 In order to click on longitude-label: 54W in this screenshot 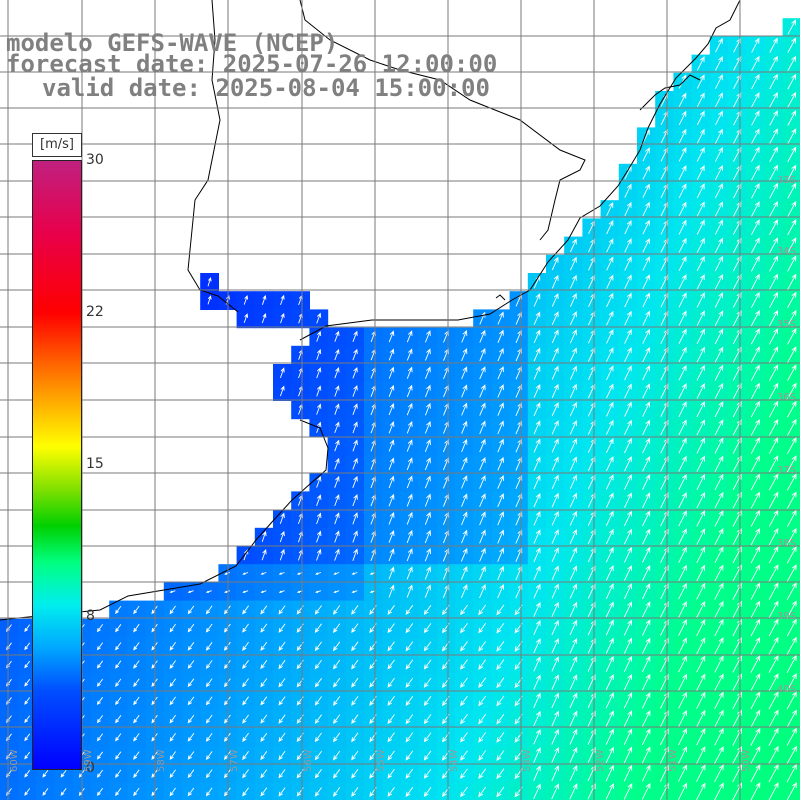, I will do `click(454, 760)`.